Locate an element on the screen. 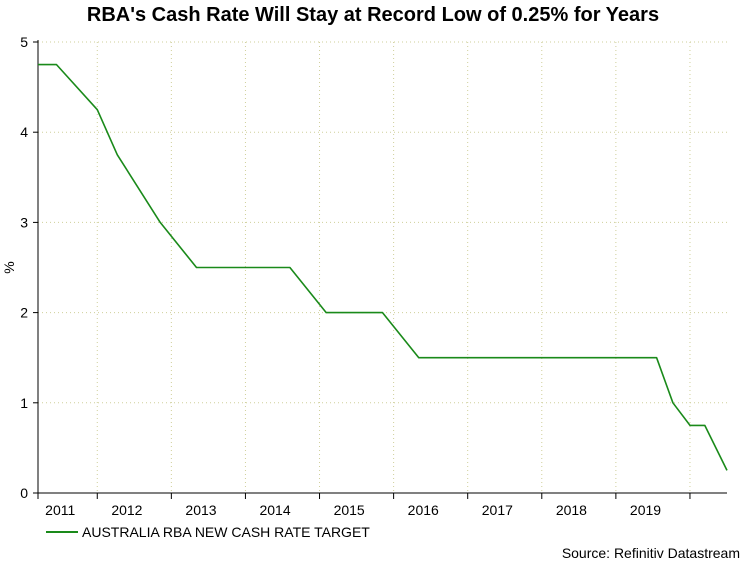 Image resolution: width=746 pixels, height=562 pixels. y-tick-label: 3 is located at coordinates (24, 222).